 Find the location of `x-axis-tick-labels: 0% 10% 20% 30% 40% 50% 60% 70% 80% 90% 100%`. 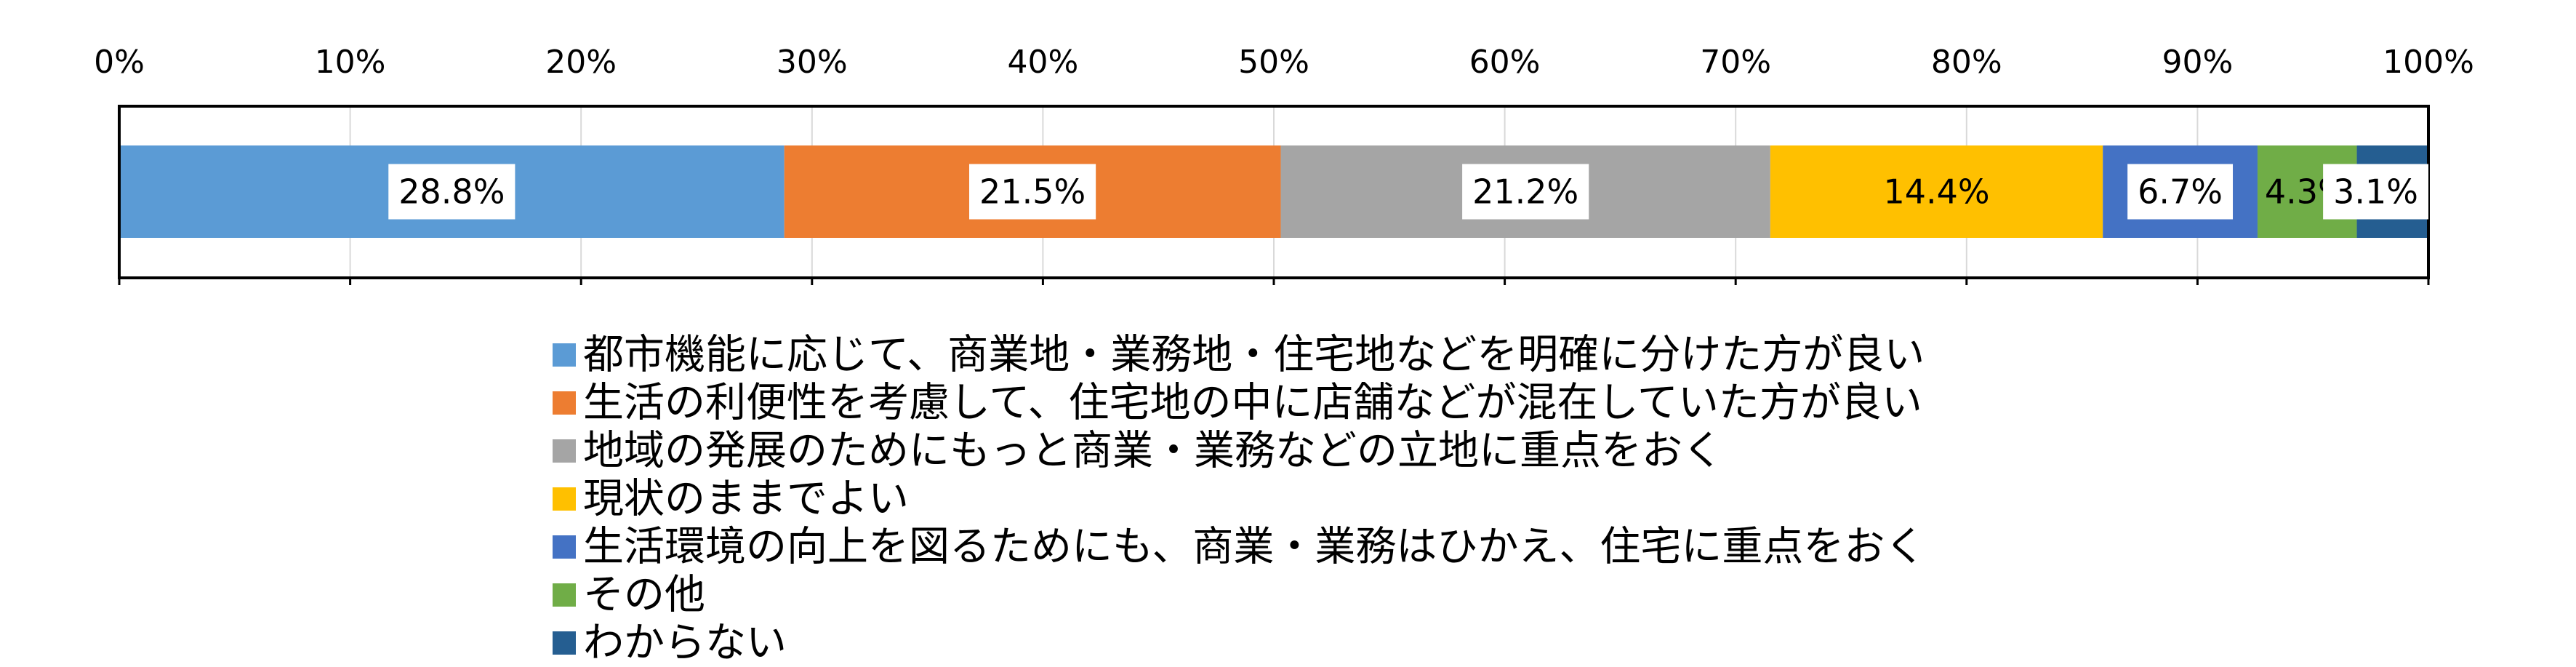

x-axis-tick-labels: 0% 10% 20% 30% 40% 50% 60% 70% 80% 90% 100% is located at coordinates (1284, 62).